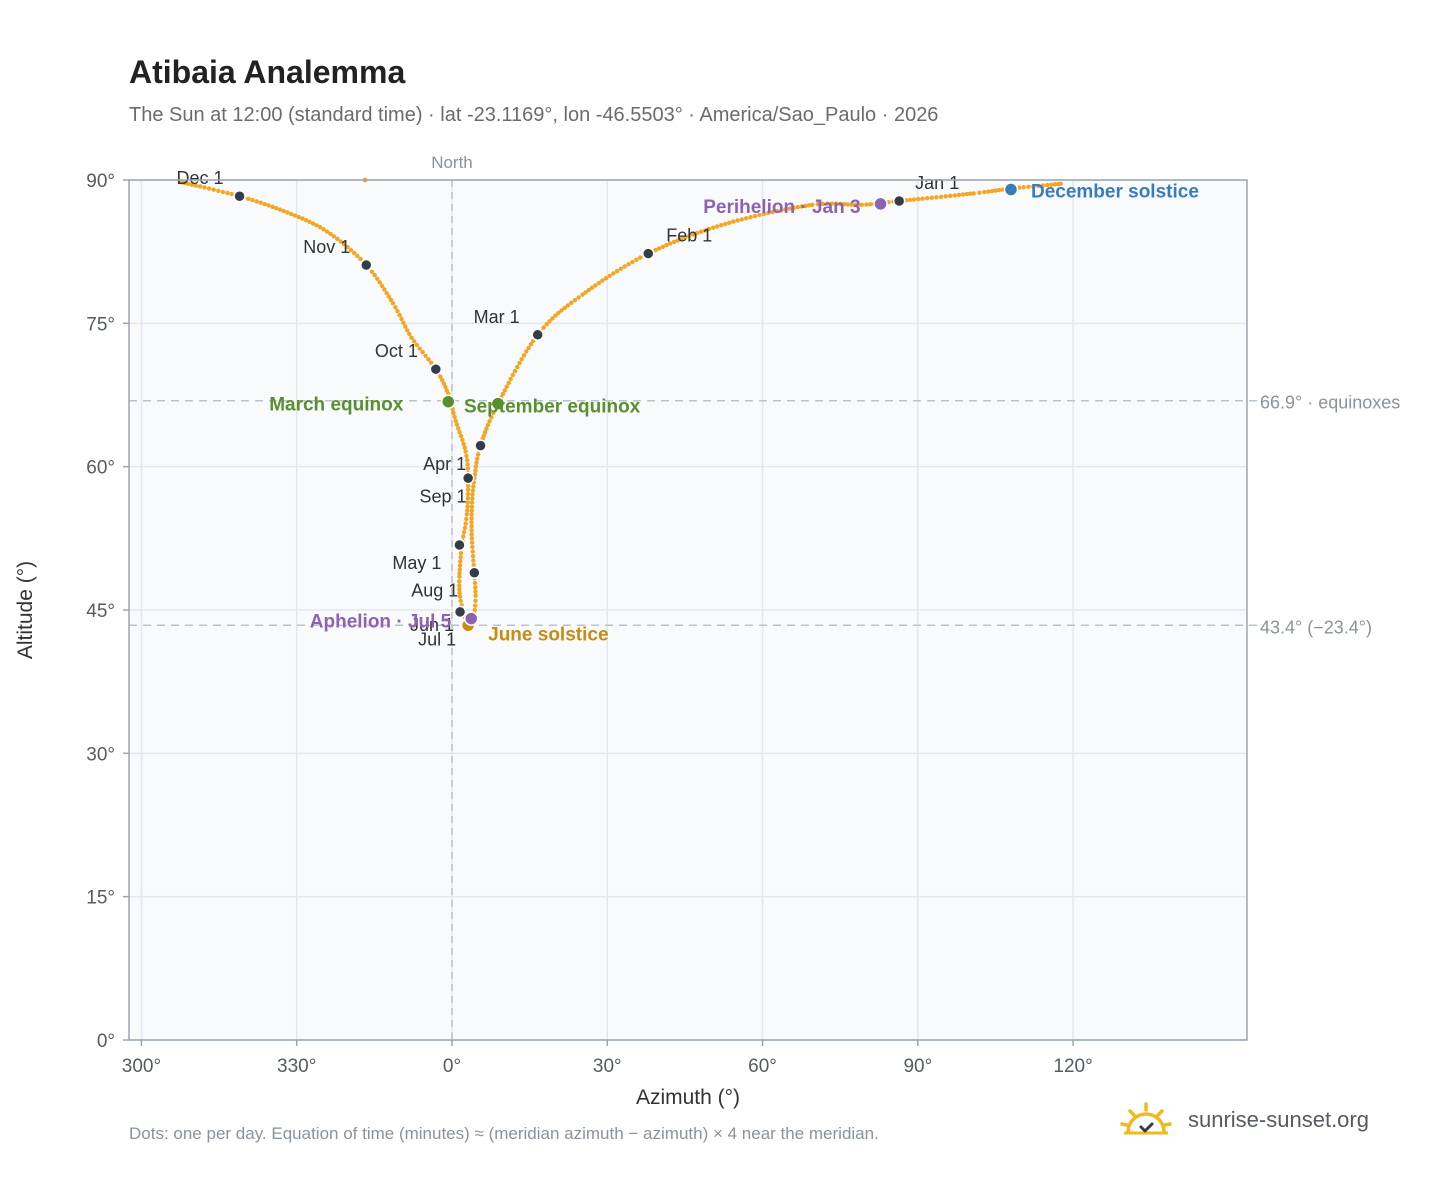 The image size is (1448, 1188). What do you see at coordinates (1115, 192) in the screenshot?
I see `event-label: December solstice` at bounding box center [1115, 192].